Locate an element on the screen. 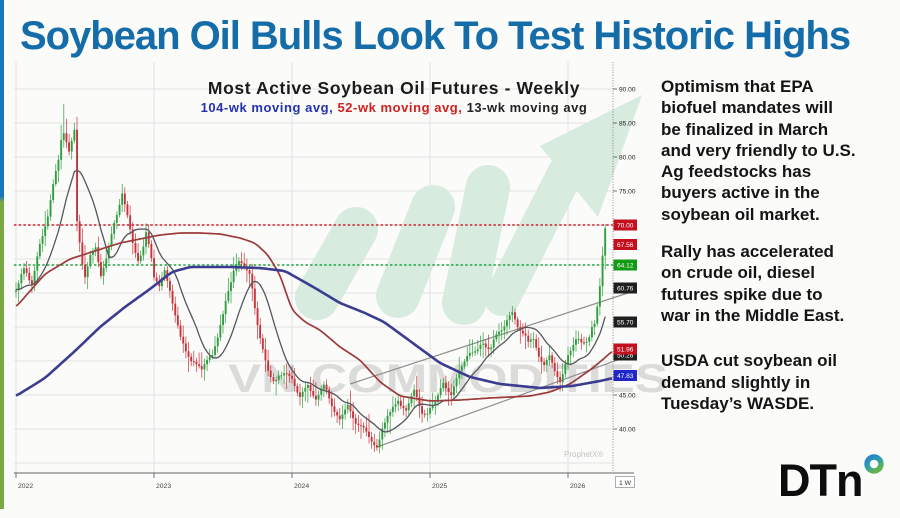 This screenshot has height=518, width=900. svg-text: ProphetX® is located at coordinates (583, 454).